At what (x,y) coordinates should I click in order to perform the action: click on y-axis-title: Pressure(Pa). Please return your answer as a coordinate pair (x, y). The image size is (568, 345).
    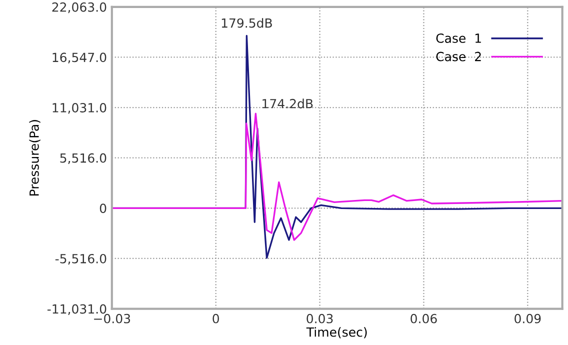
    Looking at the image, I should click on (34, 158).